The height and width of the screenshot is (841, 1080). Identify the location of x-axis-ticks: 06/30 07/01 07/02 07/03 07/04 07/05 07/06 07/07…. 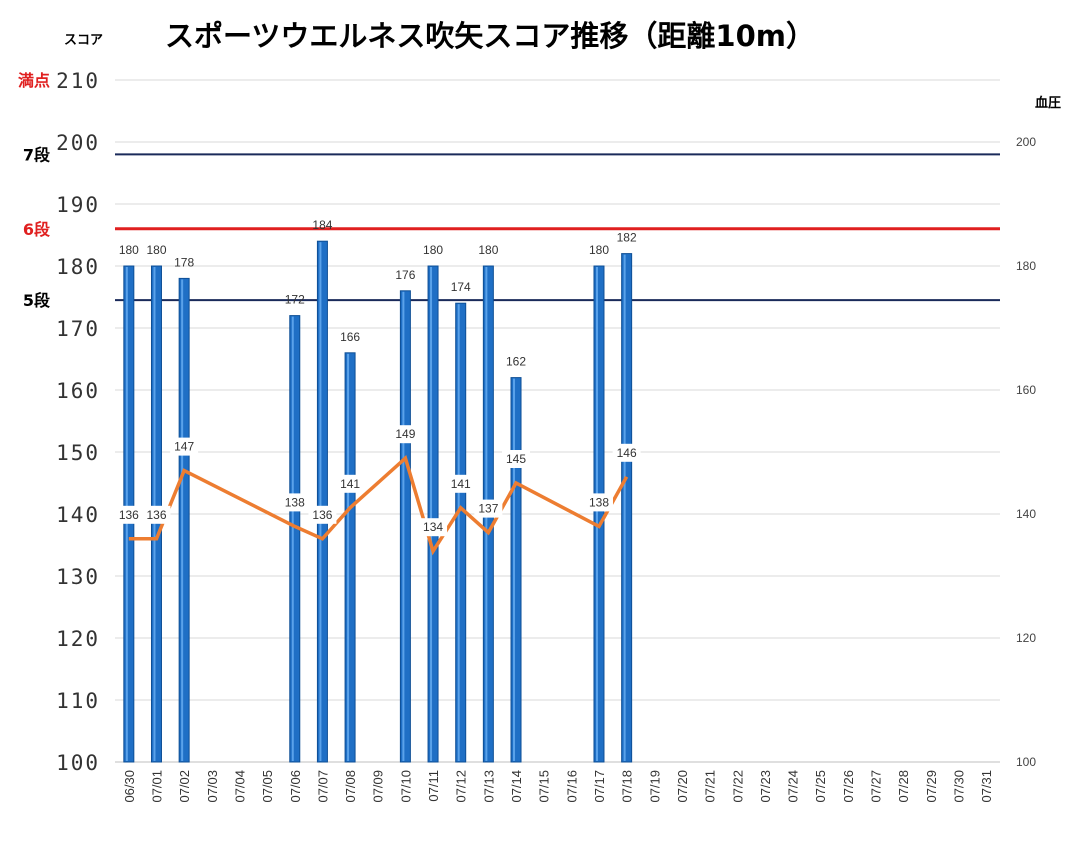
(558, 786).